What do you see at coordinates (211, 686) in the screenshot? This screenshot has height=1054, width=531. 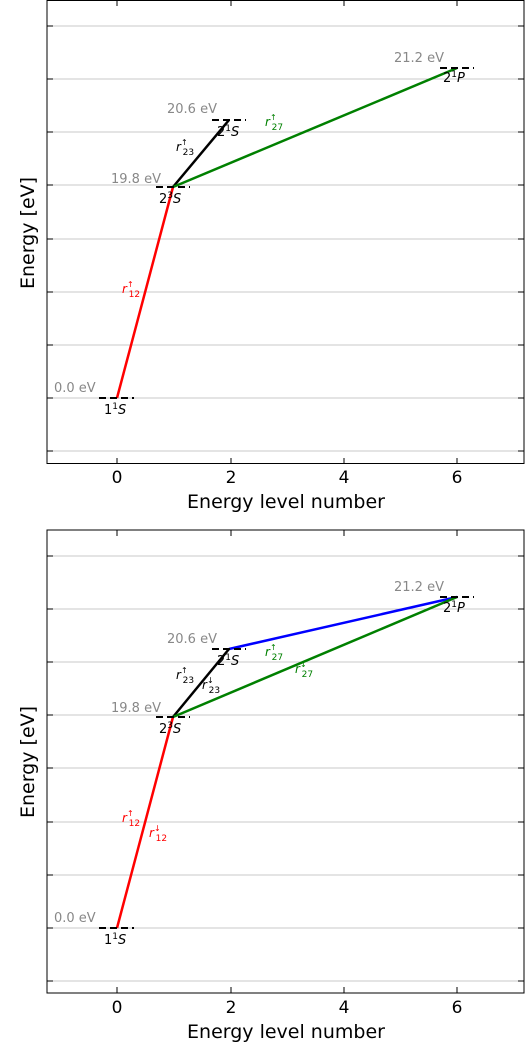 I see `rate-label-r23-down: r↓ 23` at bounding box center [211, 686].